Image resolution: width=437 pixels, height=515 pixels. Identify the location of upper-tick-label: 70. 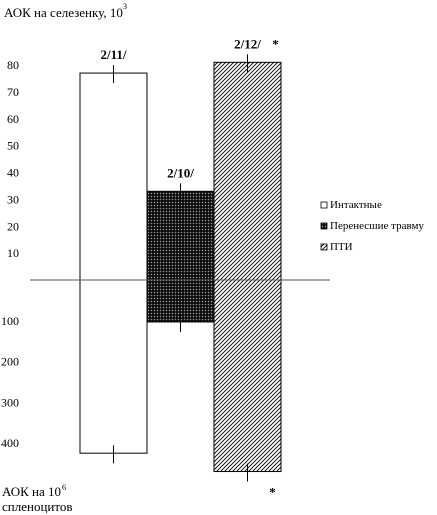
(13, 92).